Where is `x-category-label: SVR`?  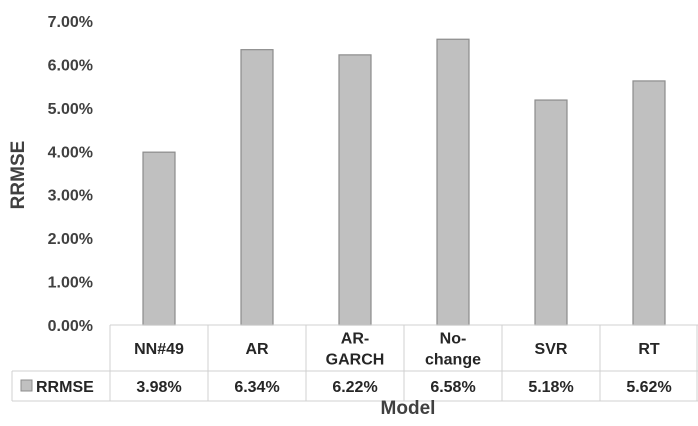 x-category-label: SVR is located at coordinates (551, 349).